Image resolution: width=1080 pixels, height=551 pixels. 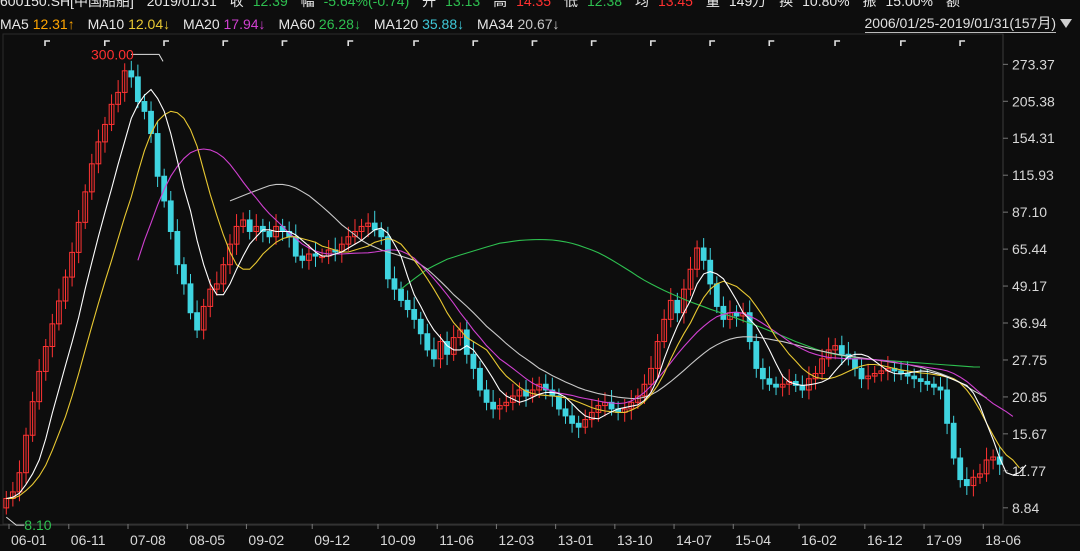 What do you see at coordinates (522, 4) in the screenshot?
I see `high-field: 高 14.35` at bounding box center [522, 4].